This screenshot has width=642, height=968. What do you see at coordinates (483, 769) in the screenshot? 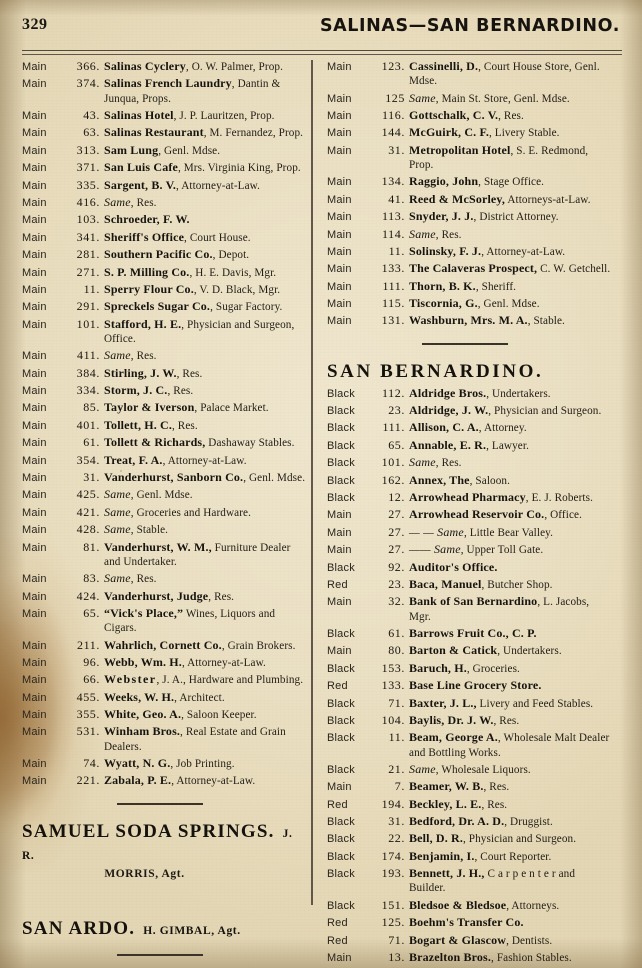
I see `entry-description: , Wholesale Liquors.` at bounding box center [483, 769].